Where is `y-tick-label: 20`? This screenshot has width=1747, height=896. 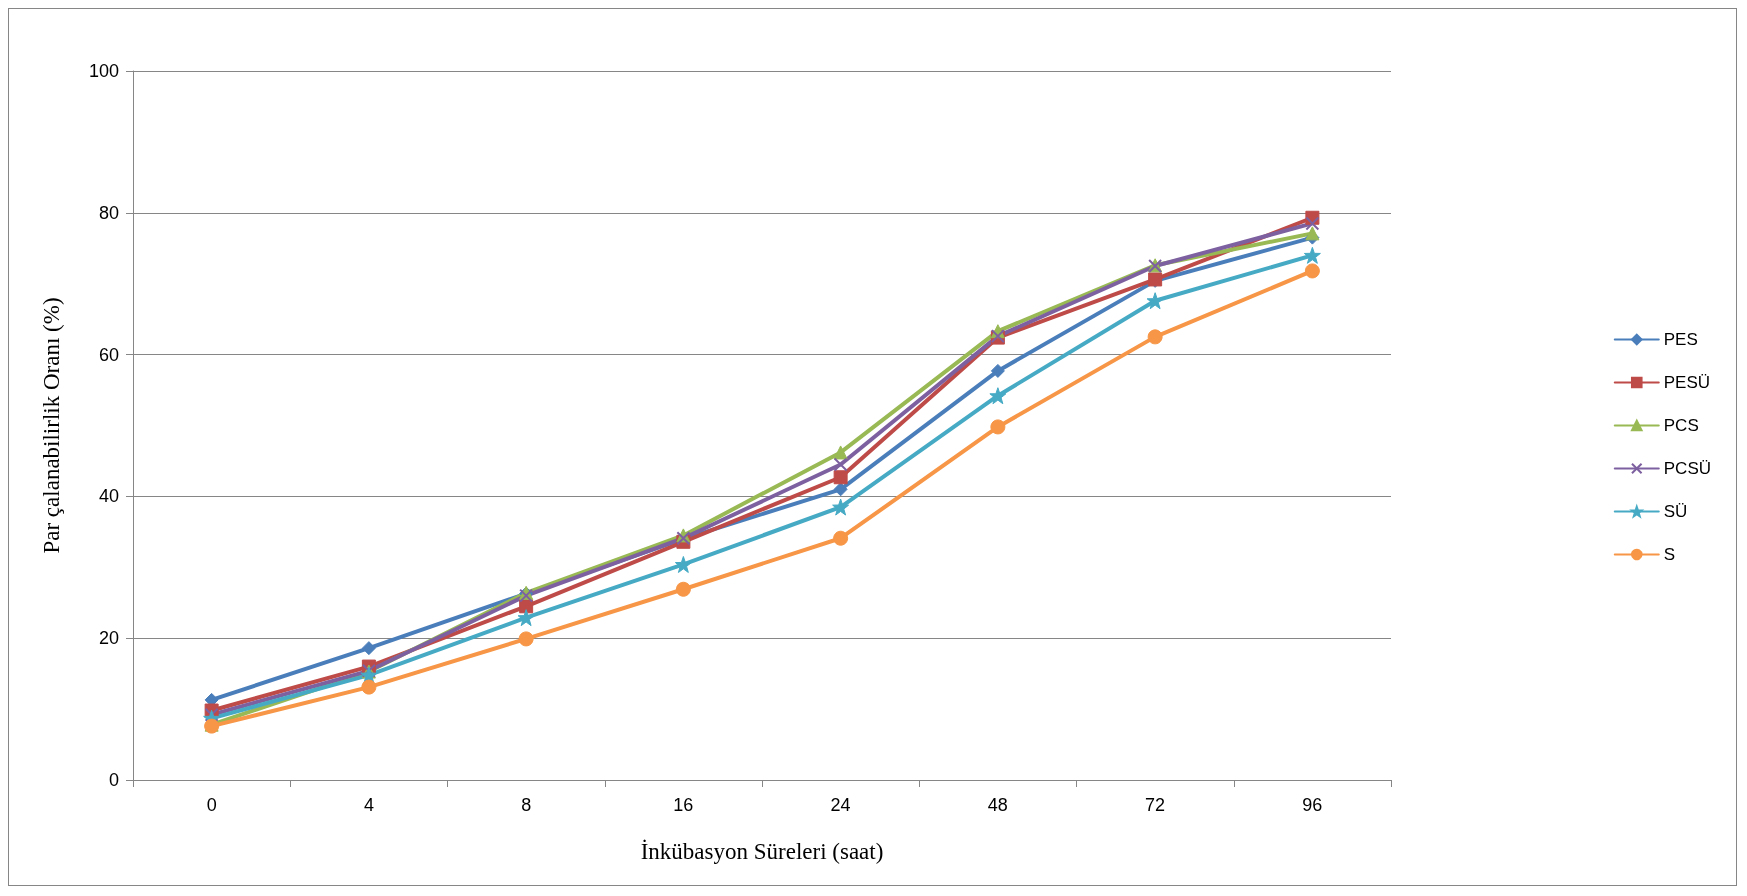
y-tick-label: 20 is located at coordinates (108, 638).